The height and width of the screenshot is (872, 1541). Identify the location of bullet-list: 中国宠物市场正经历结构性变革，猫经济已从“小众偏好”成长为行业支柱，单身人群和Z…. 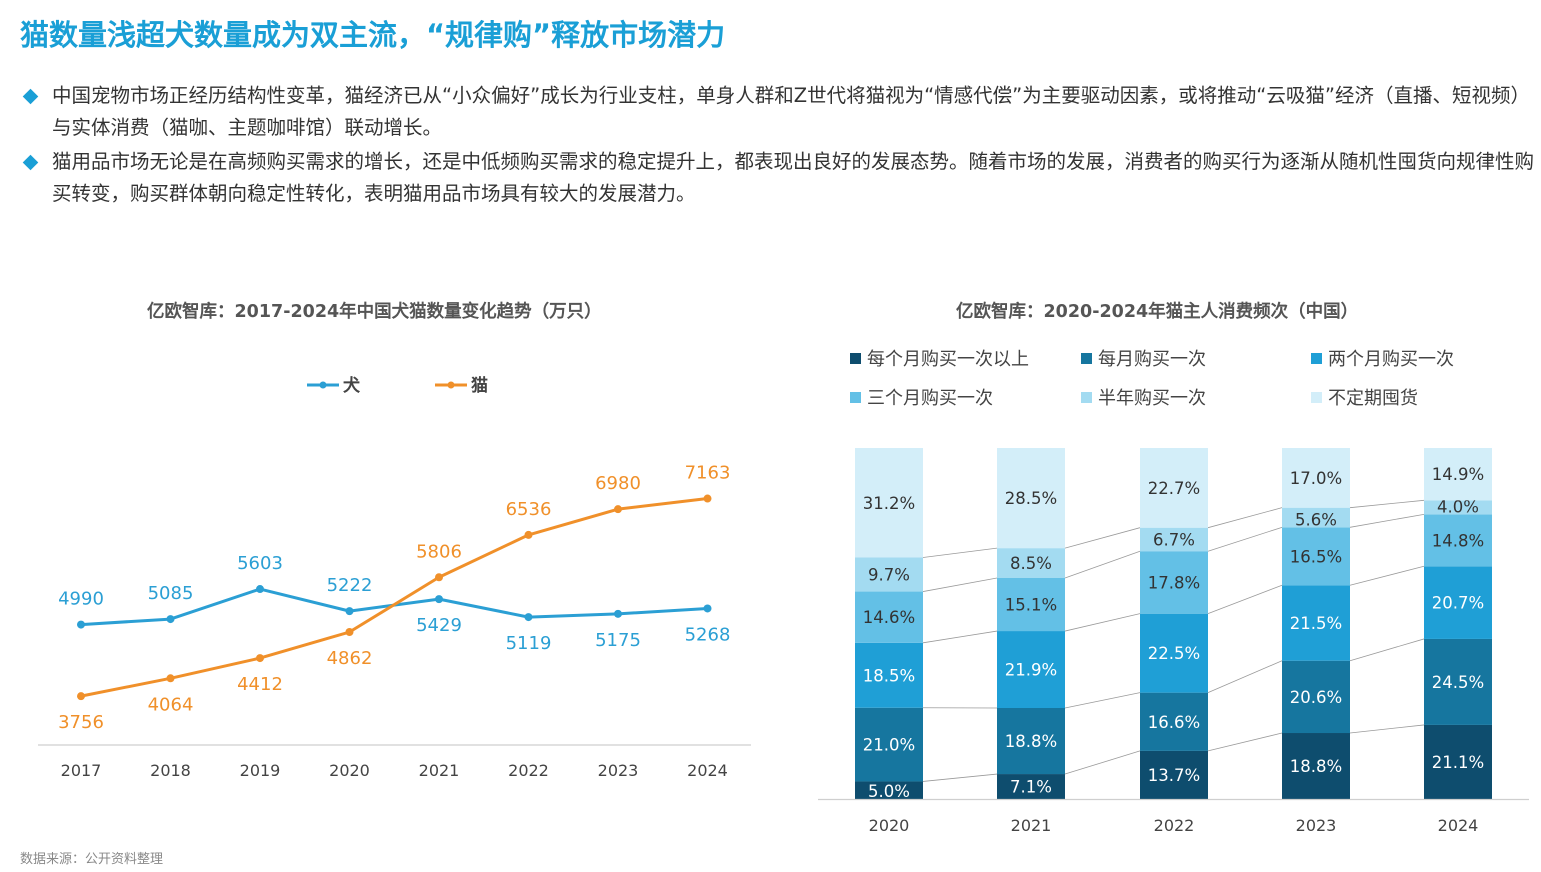
(779, 146).